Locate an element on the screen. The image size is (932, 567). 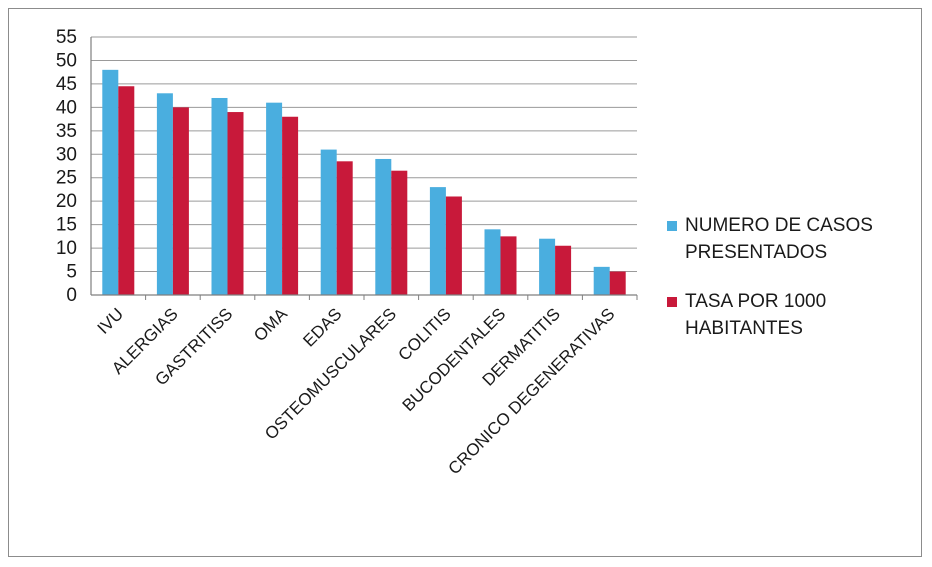
y-tick-label: 50 is located at coordinates (66, 60).